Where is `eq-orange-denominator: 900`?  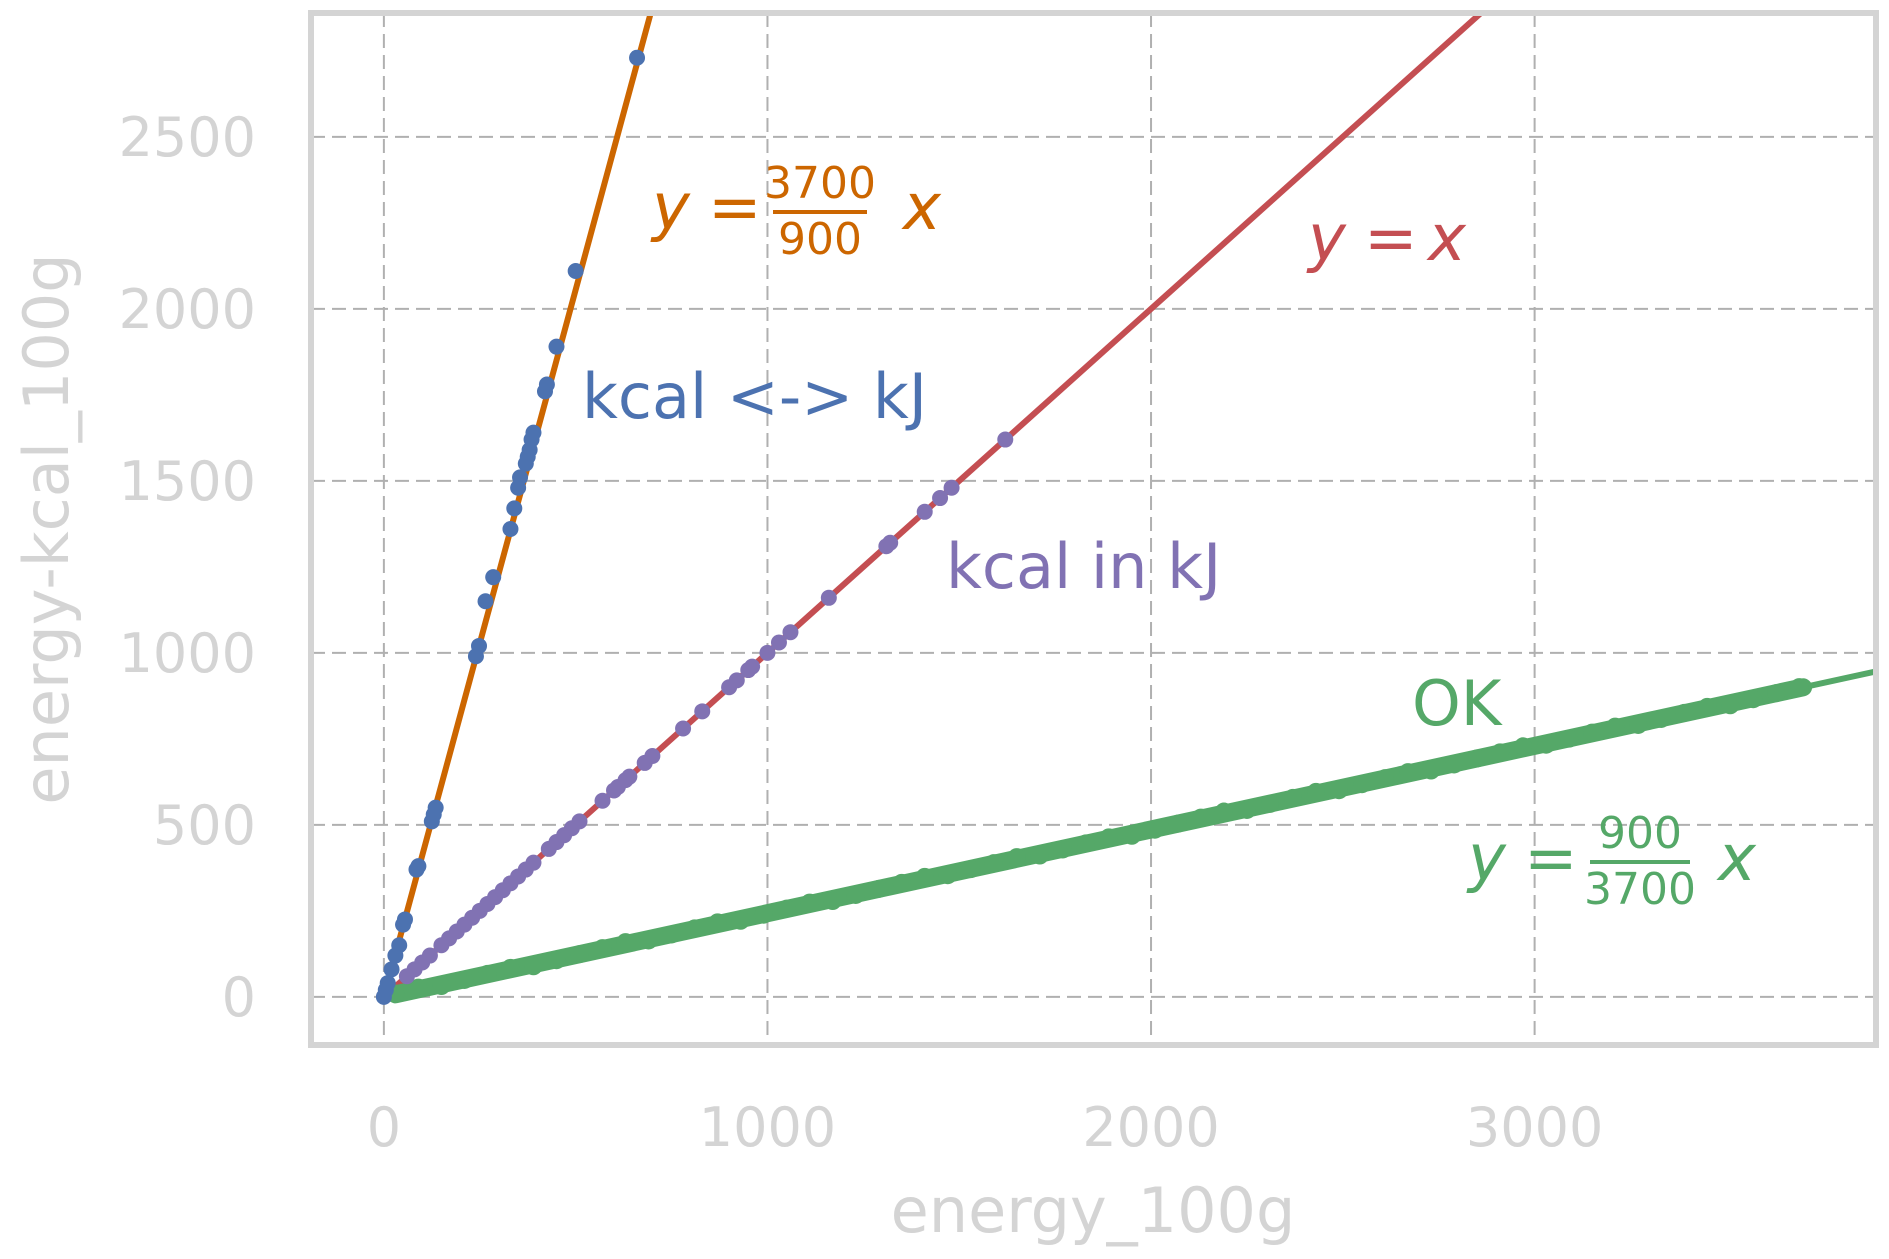
eq-orange-denominator: 900 is located at coordinates (820, 239).